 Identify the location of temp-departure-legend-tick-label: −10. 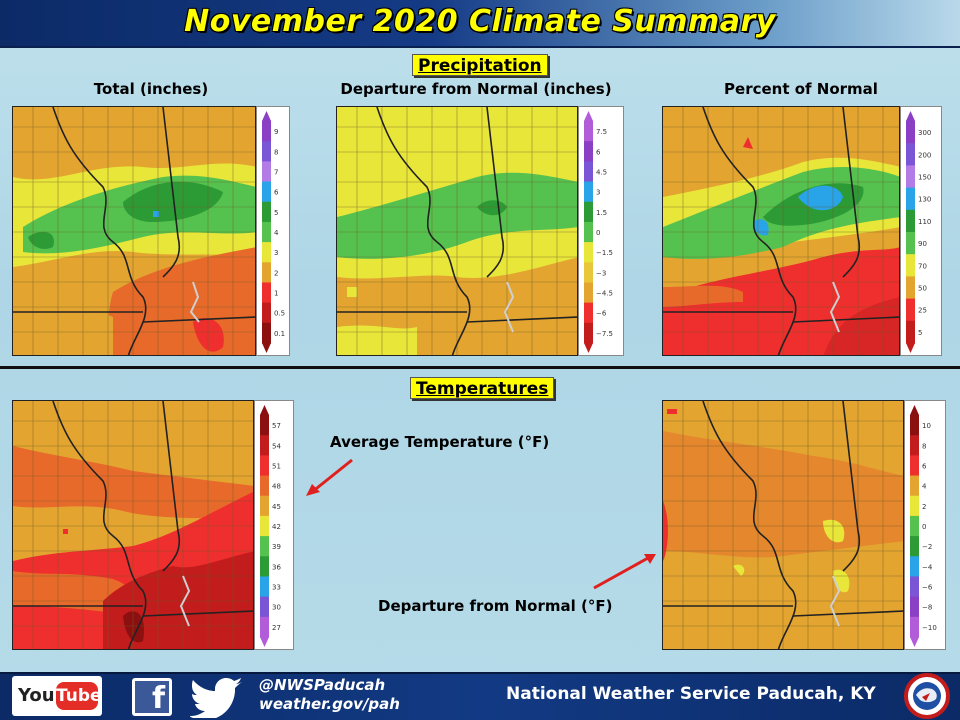
(929, 628).